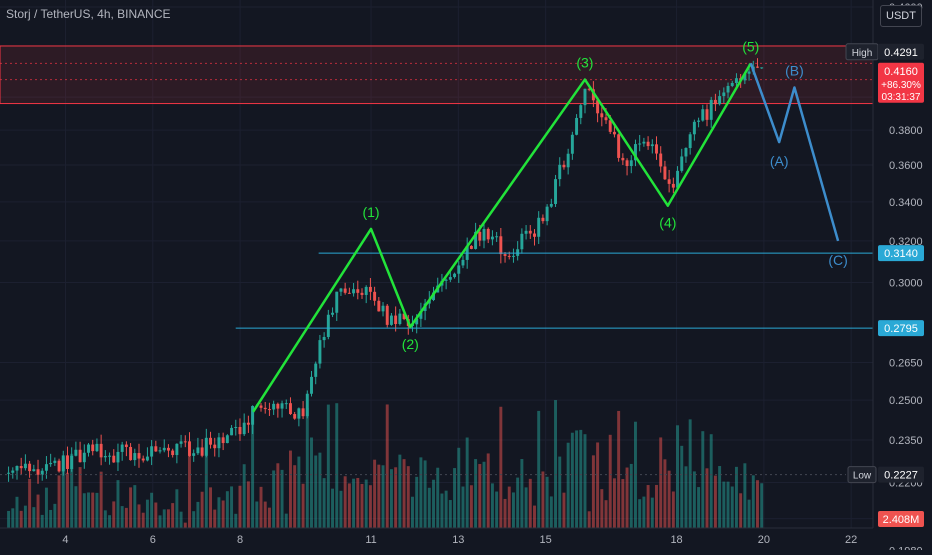 The height and width of the screenshot is (555, 932). What do you see at coordinates (153, 540) in the screenshot?
I see `time-tick-label: 6` at bounding box center [153, 540].